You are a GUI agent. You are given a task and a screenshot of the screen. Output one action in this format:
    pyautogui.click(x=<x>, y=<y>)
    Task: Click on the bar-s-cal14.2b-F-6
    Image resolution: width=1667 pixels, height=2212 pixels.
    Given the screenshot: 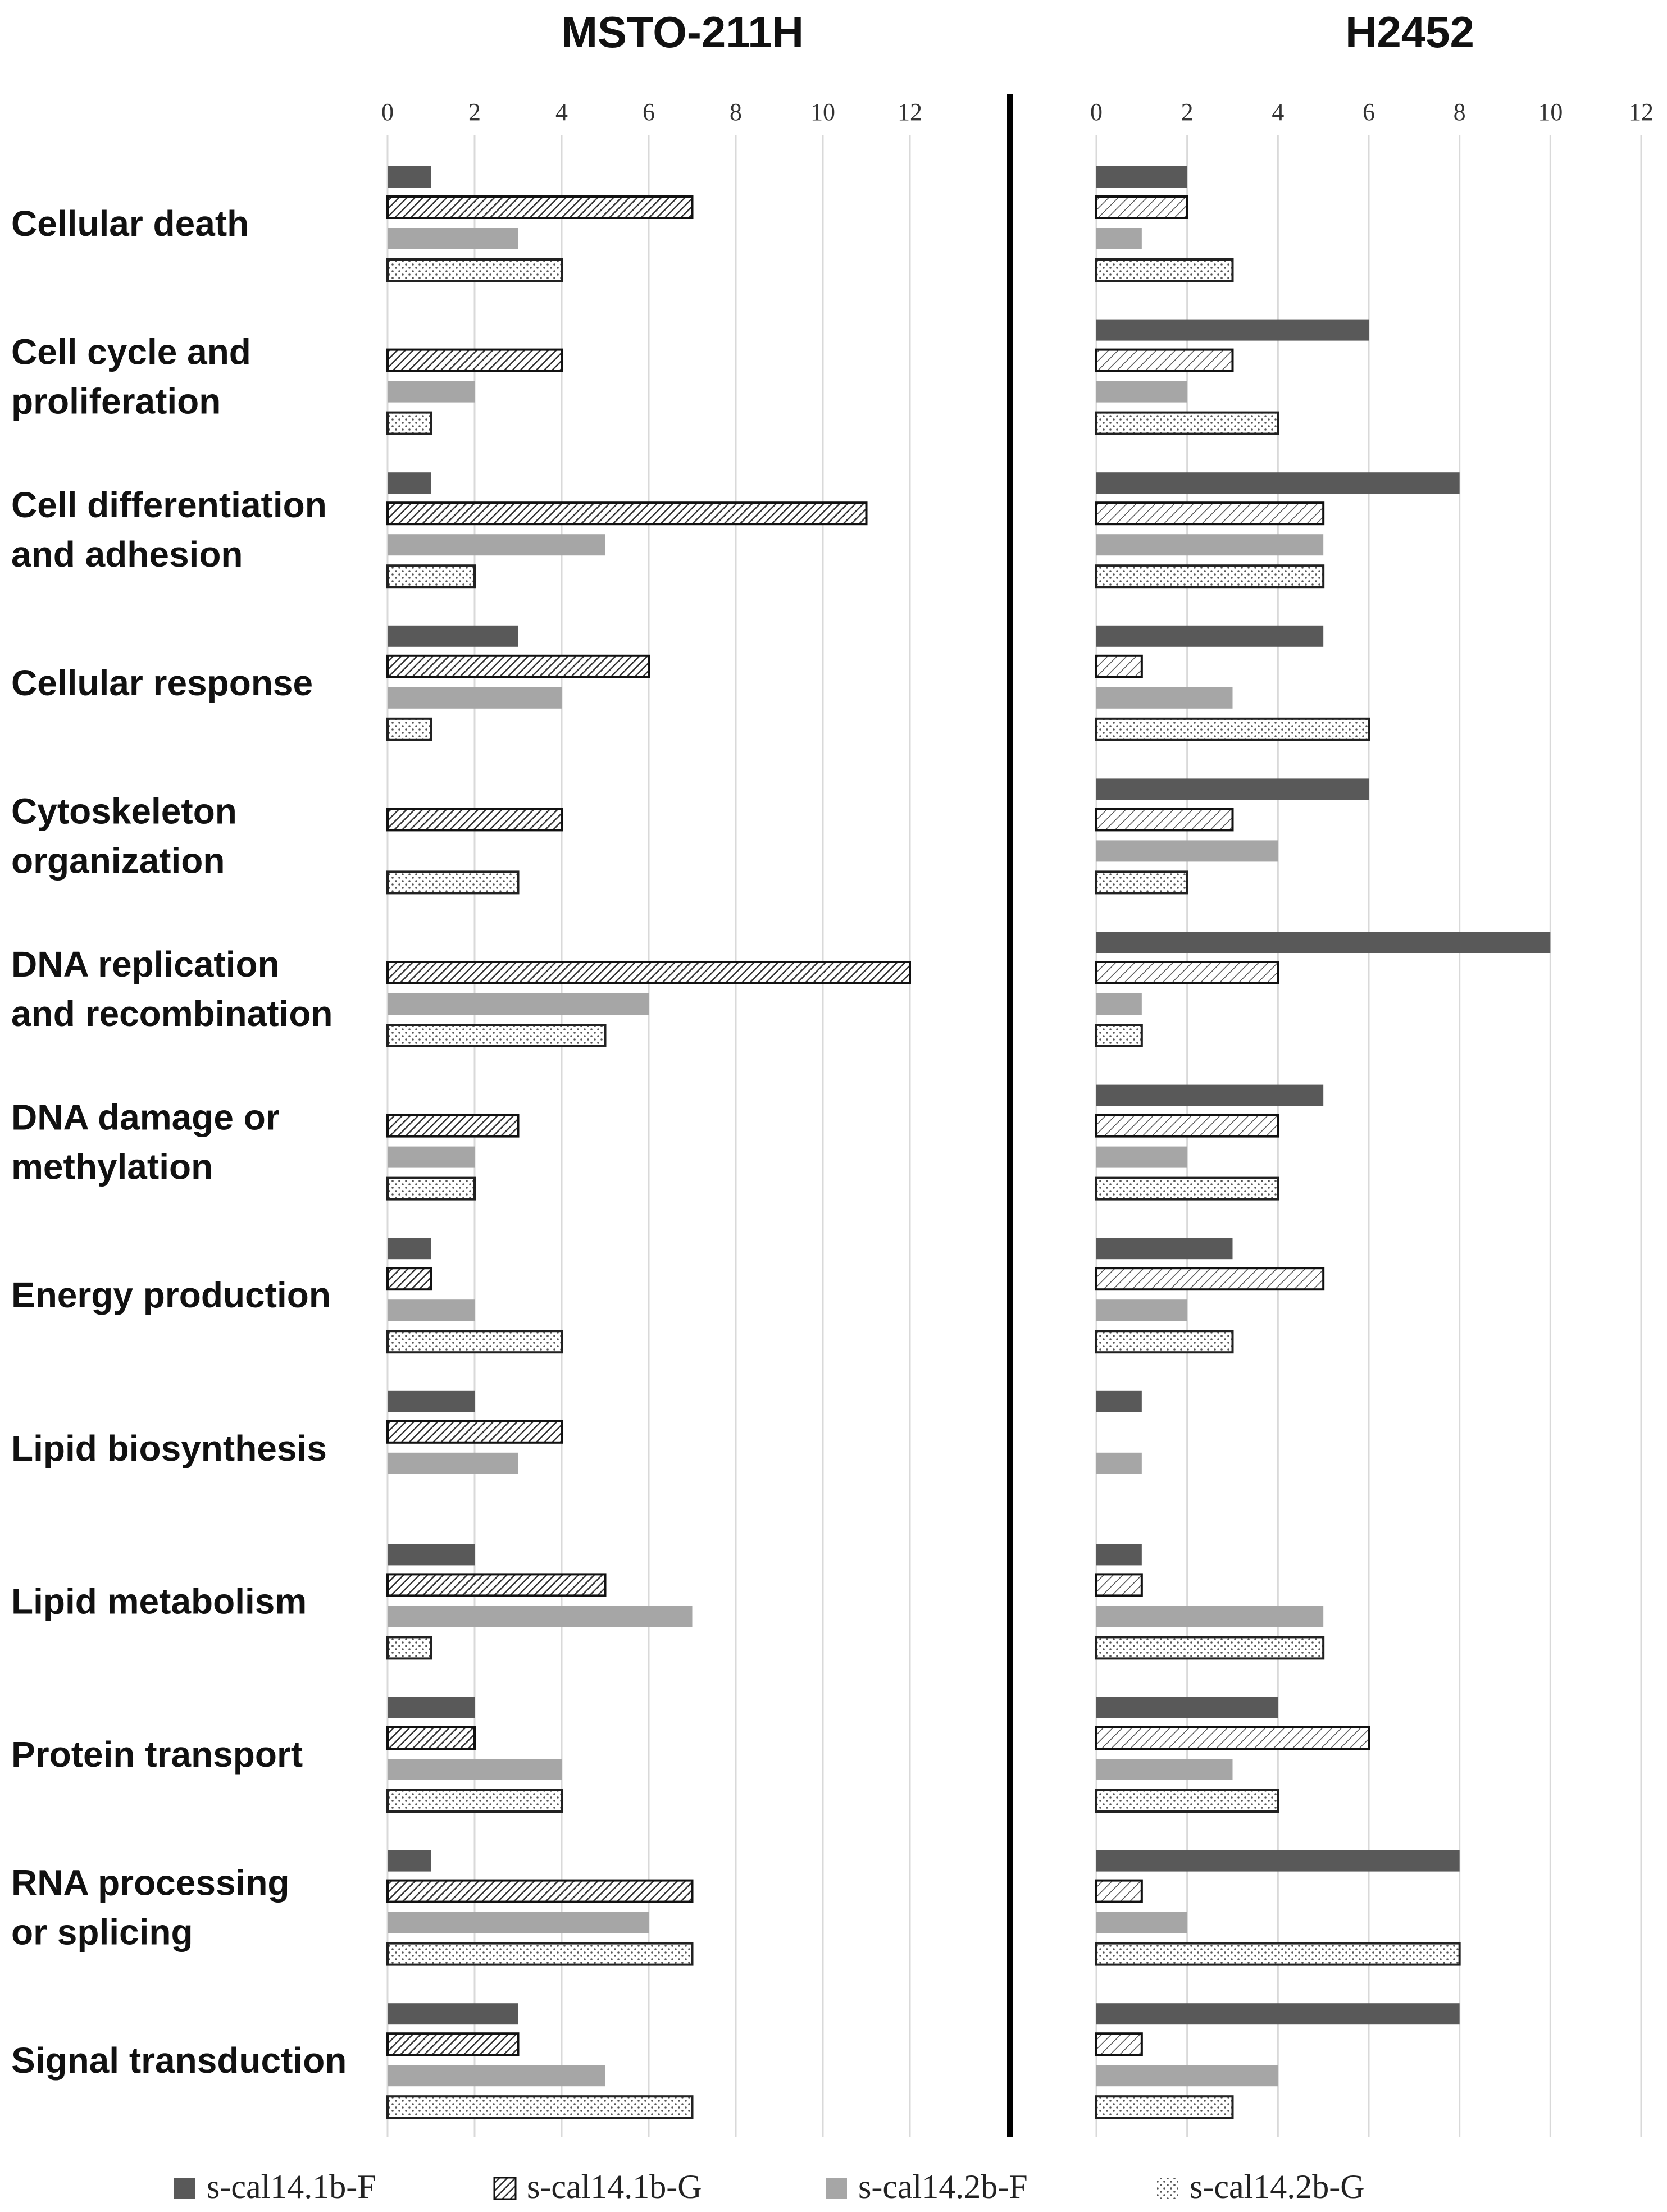 What is the action you would take?
    pyautogui.click(x=518, y=1004)
    